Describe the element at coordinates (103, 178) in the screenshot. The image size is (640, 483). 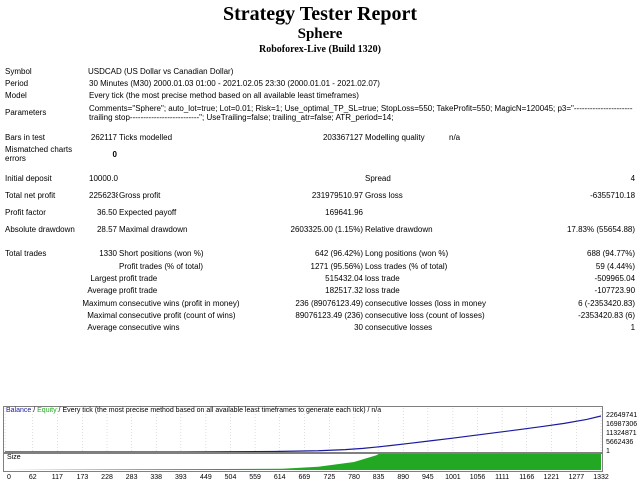
I see `deposit-value: 10000.00` at that location.